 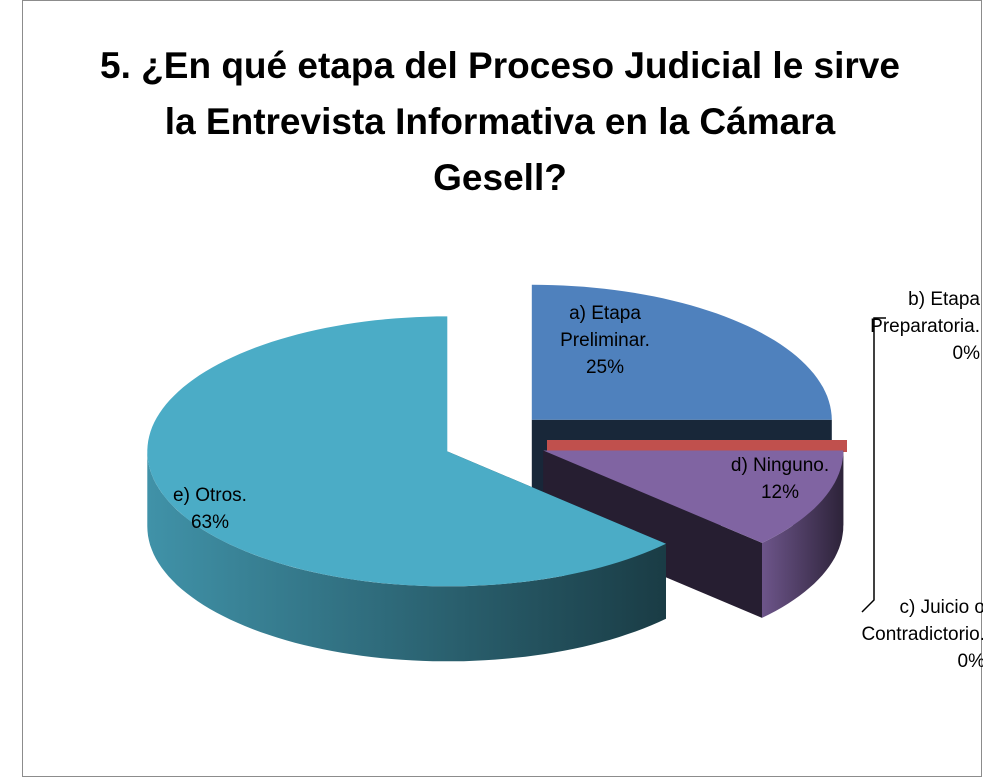 What do you see at coordinates (210, 509) in the screenshot?
I see `data-label: e) Otros. 63%` at bounding box center [210, 509].